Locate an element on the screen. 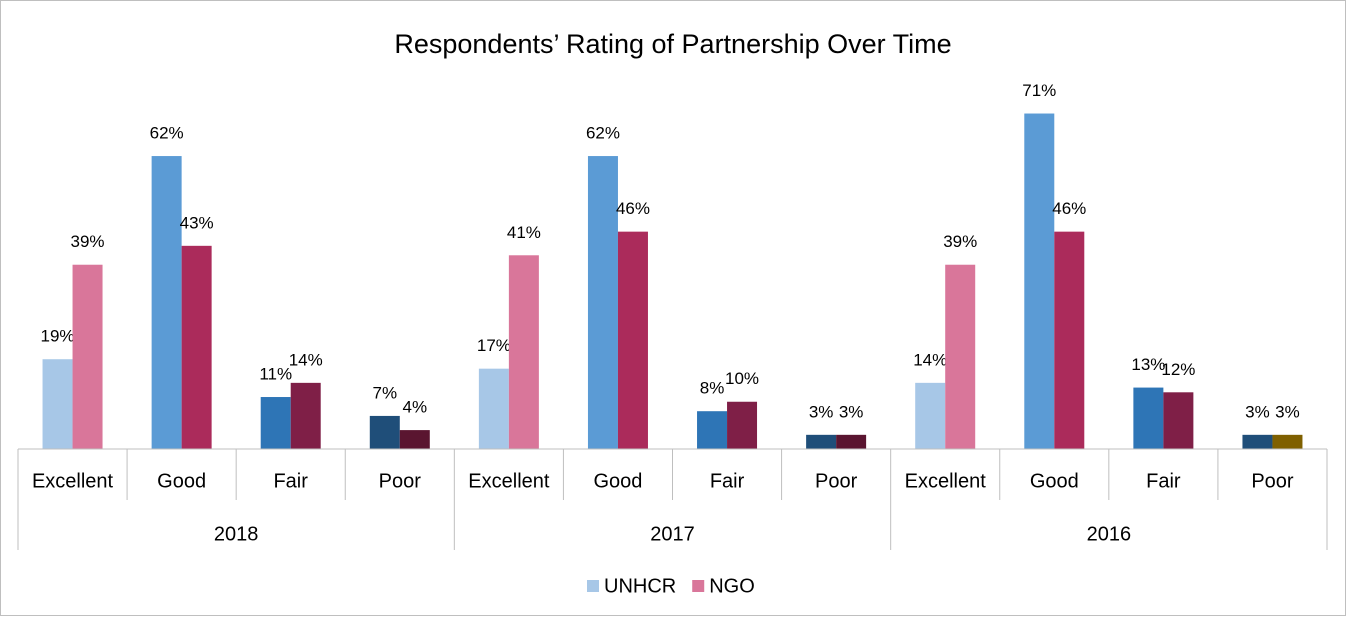 This screenshot has width=1347, height=622. group-label: 2018 is located at coordinates (236, 534).